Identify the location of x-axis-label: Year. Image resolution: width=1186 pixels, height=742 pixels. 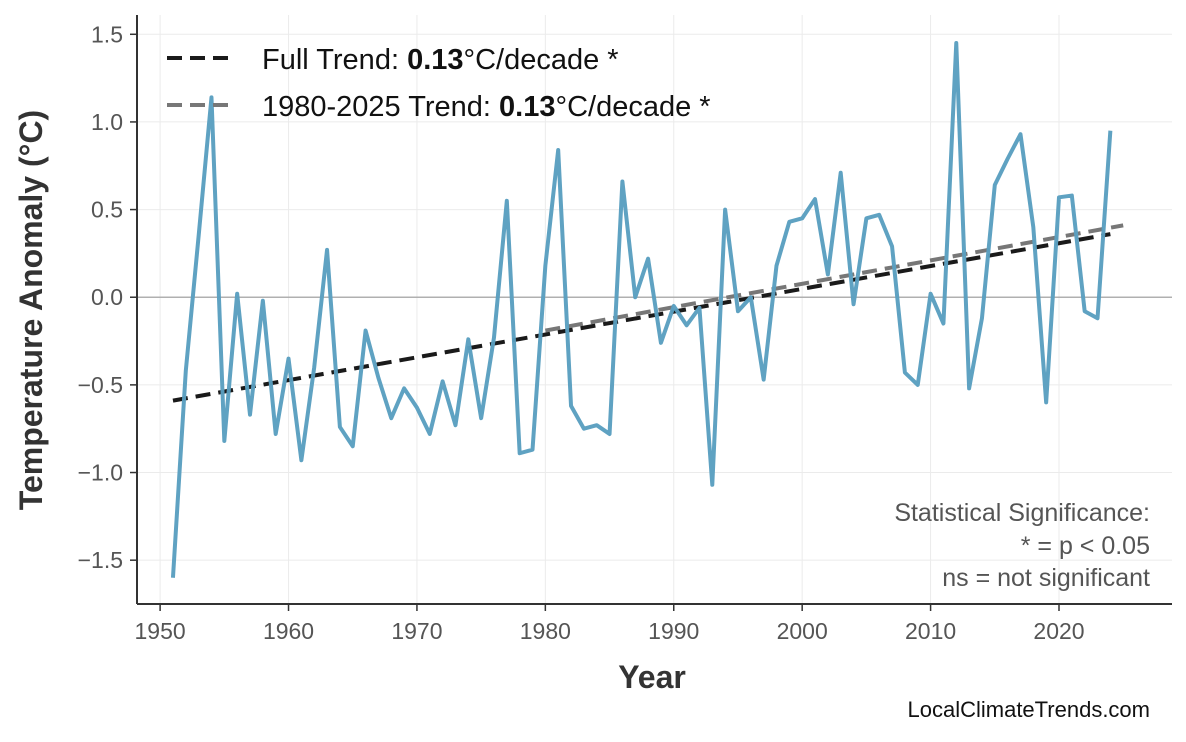
(652, 677).